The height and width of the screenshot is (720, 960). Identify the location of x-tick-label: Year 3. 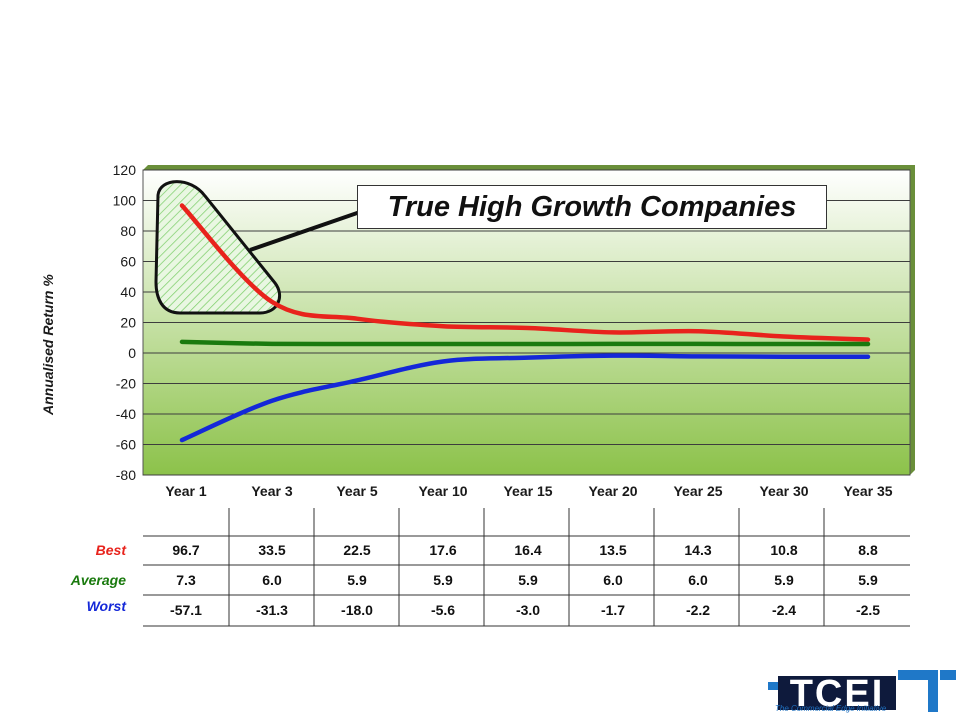
(271, 491).